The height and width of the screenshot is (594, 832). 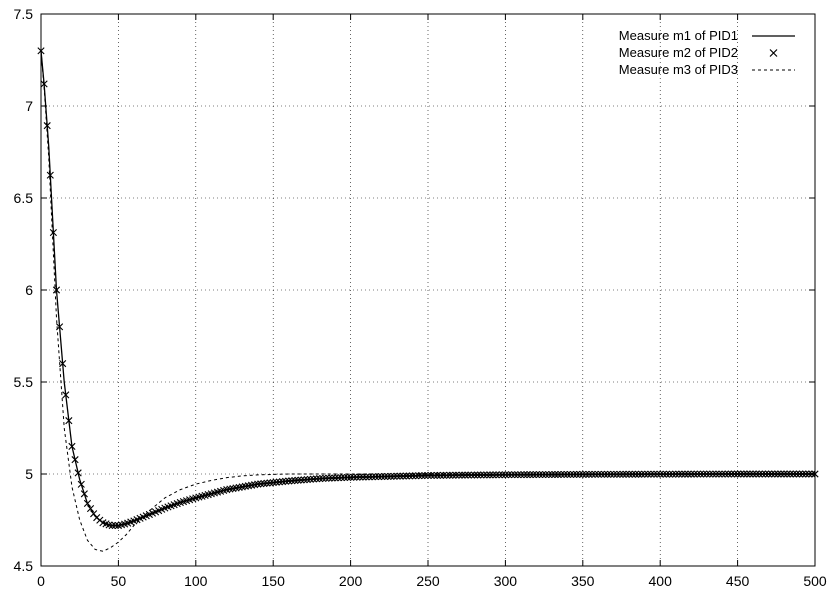 What do you see at coordinates (119, 581) in the screenshot?
I see `x-tick-label: 50` at bounding box center [119, 581].